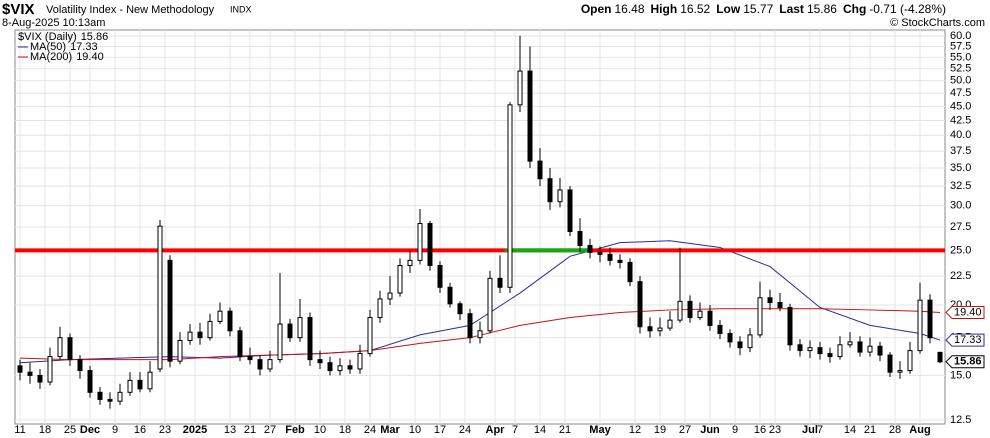 The image size is (990, 438). Describe the element at coordinates (744, 9) in the screenshot. I see `quote-item: Low 15.77` at that location.